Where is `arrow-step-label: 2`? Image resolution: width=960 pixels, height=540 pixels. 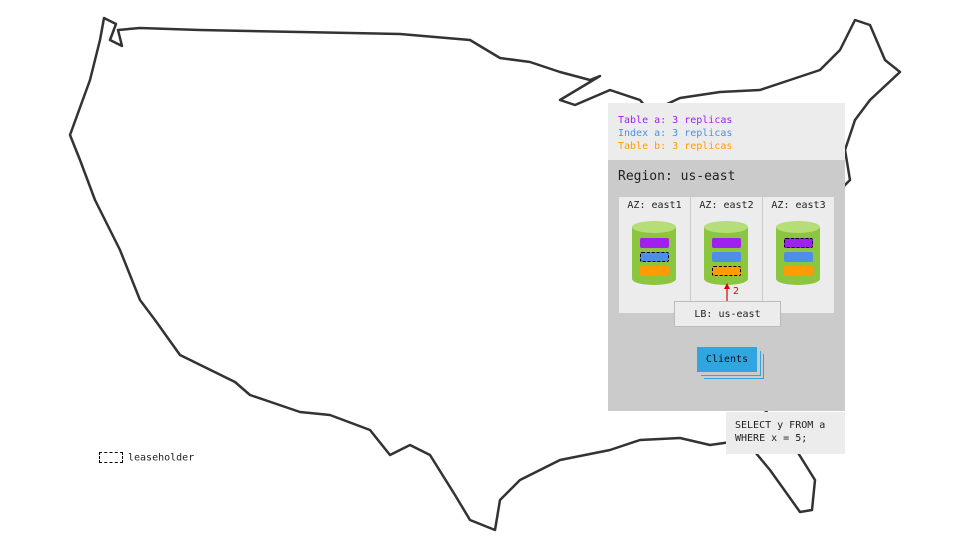
arrow-step-label: 2 is located at coordinates (736, 291).